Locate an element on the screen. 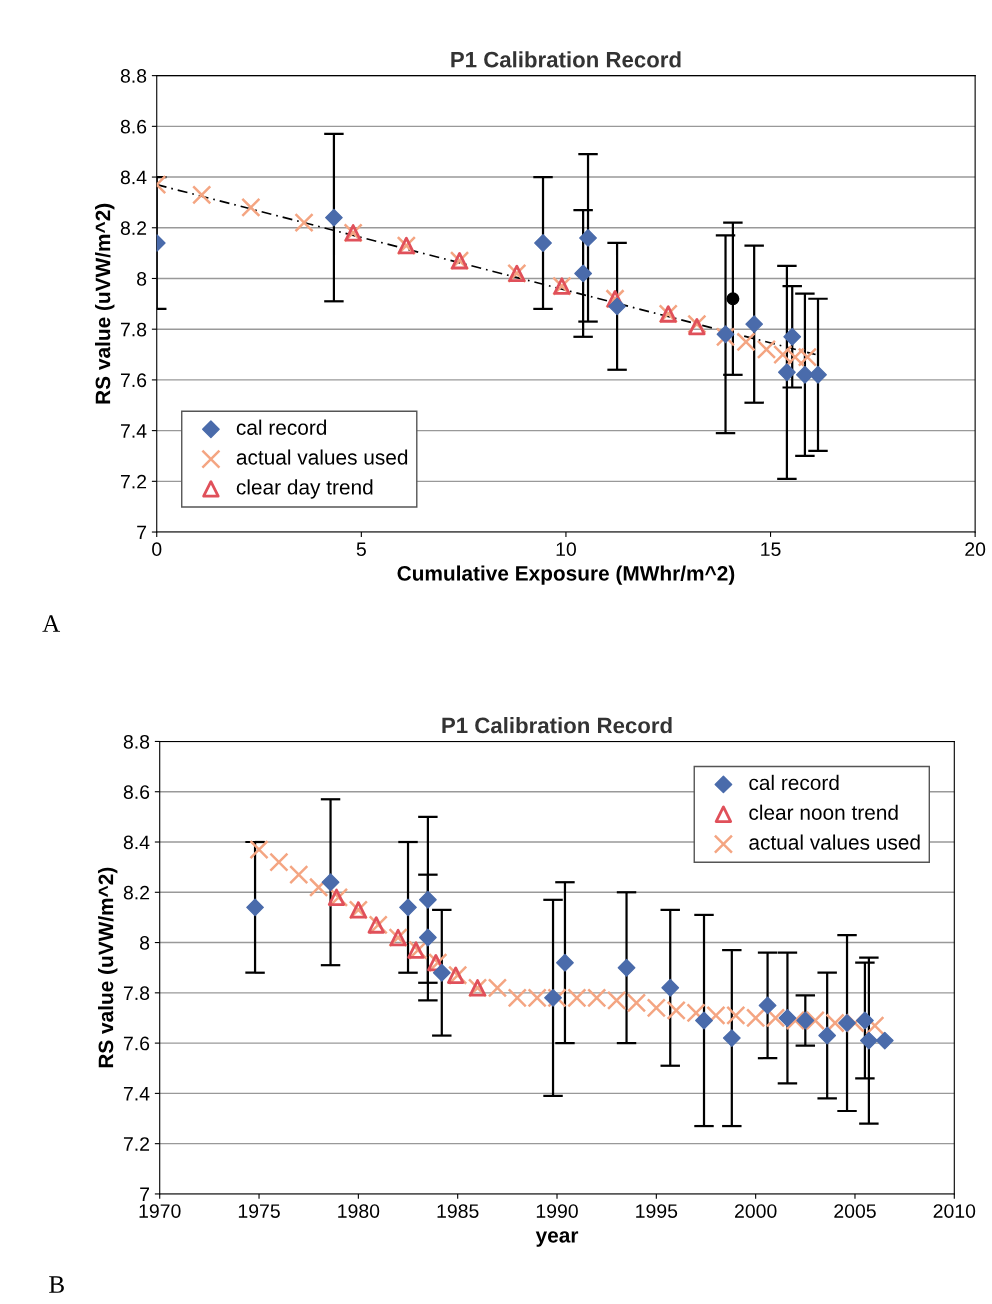 Image resolution: width=992 pixels, height=1304 pixels. x-tick-label: 2010 is located at coordinates (954, 1211).